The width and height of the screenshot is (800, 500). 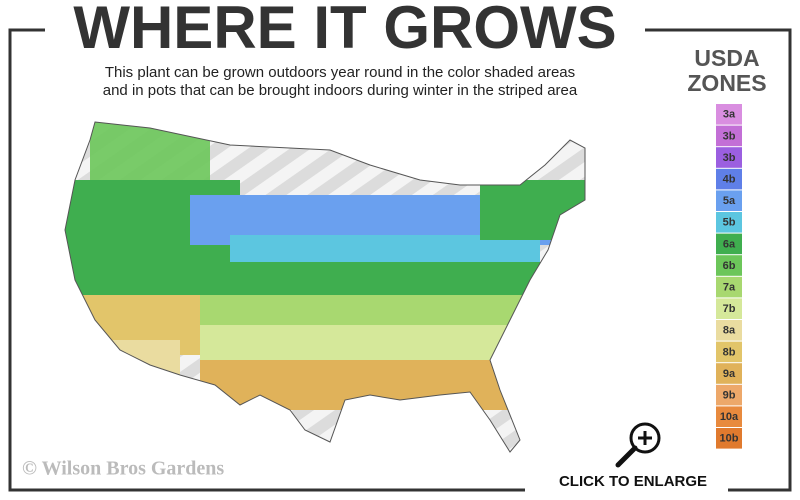 I want to click on title: WHERE IT GROWS, so click(x=344, y=30).